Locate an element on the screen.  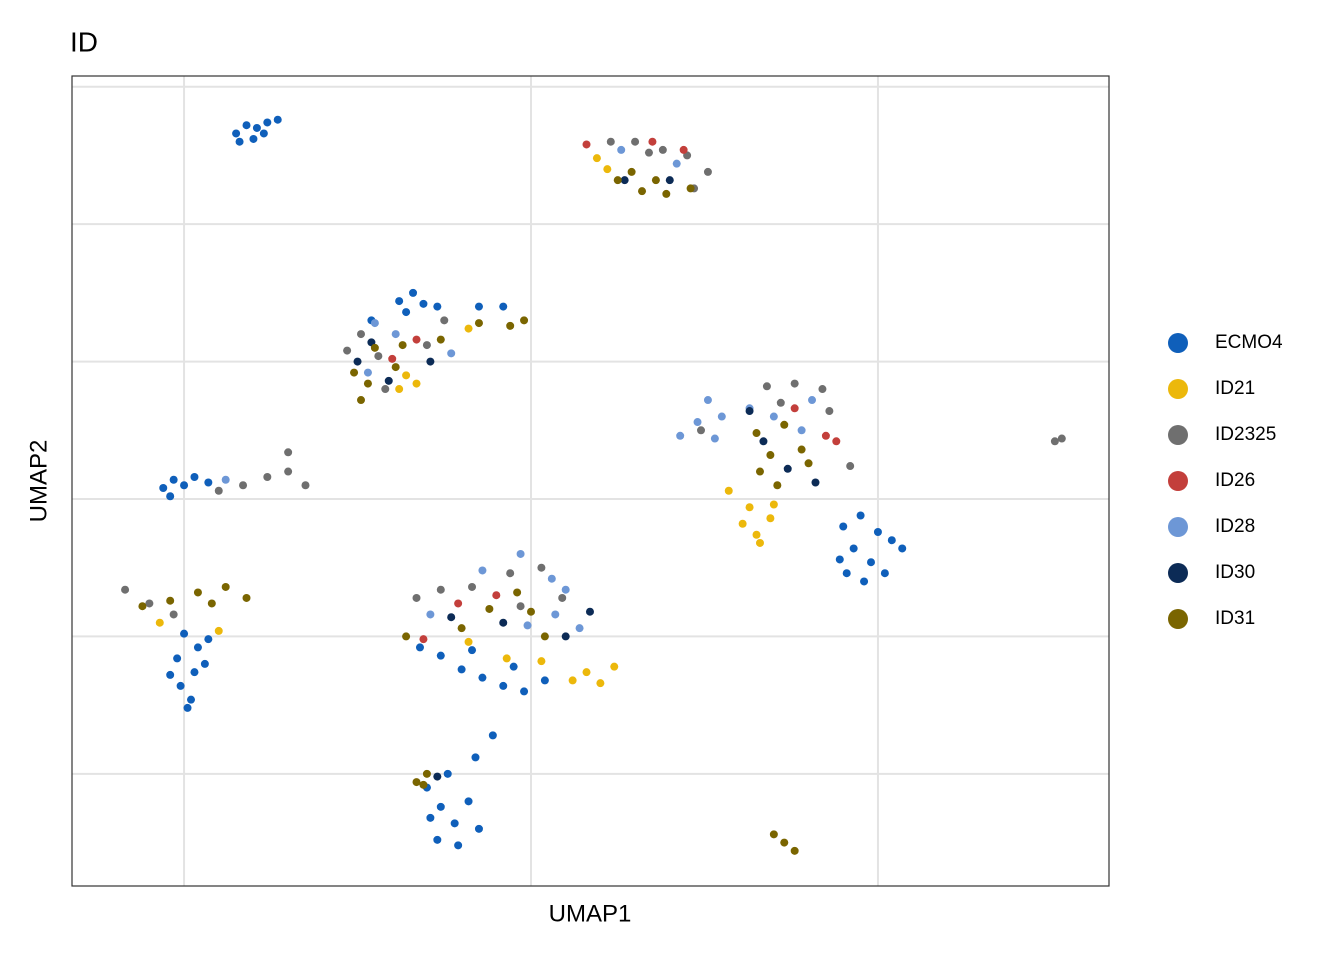
y-axis-label: UMAP2 is located at coordinates (38, 481).